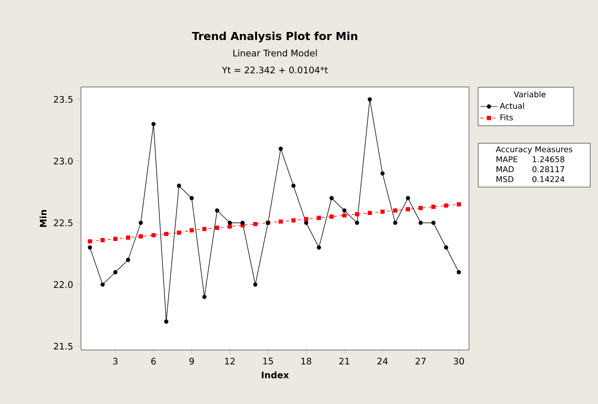  What do you see at coordinates (268, 361) in the screenshot?
I see `x-tick-label: 15` at bounding box center [268, 361].